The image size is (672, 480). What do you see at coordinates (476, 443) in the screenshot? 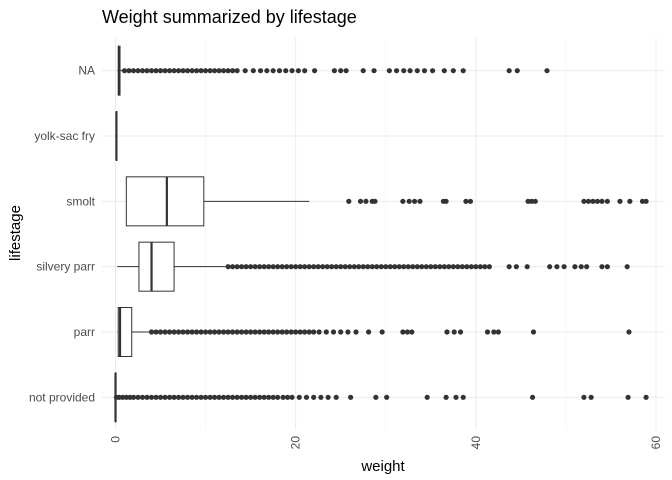
I see `x-tick-label: 40` at bounding box center [476, 443].